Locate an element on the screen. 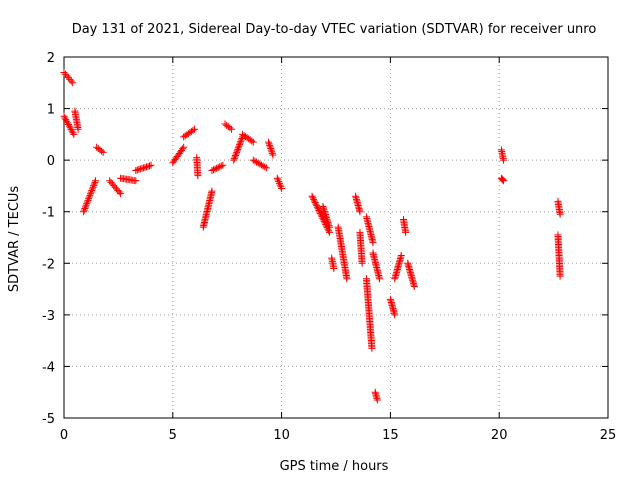 This screenshot has height=480, width=640. y-tick-label: -1 is located at coordinates (48, 213).